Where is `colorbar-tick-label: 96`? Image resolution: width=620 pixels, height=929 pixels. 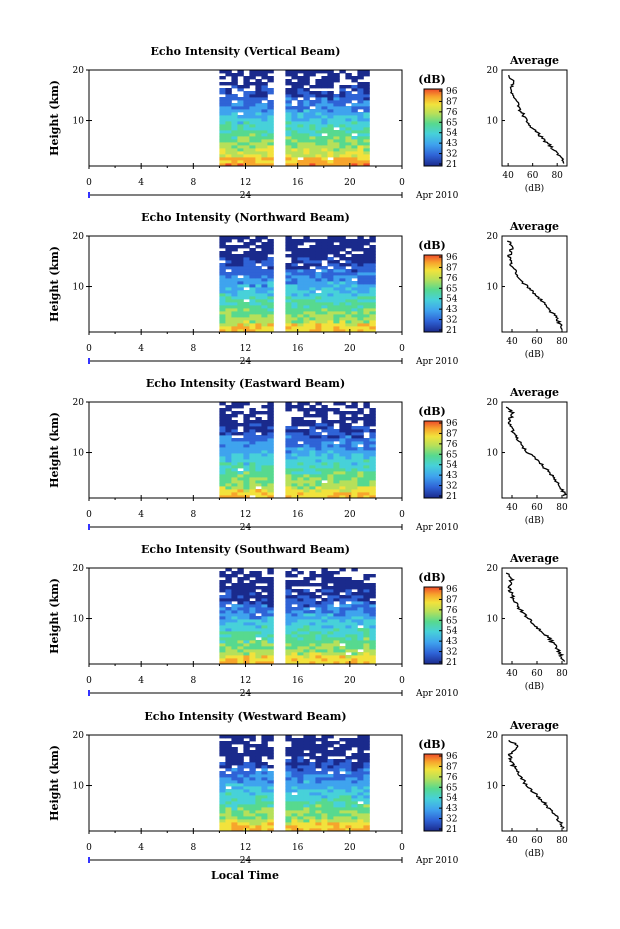 colorbar-tick-label: 96 is located at coordinates (452, 258).